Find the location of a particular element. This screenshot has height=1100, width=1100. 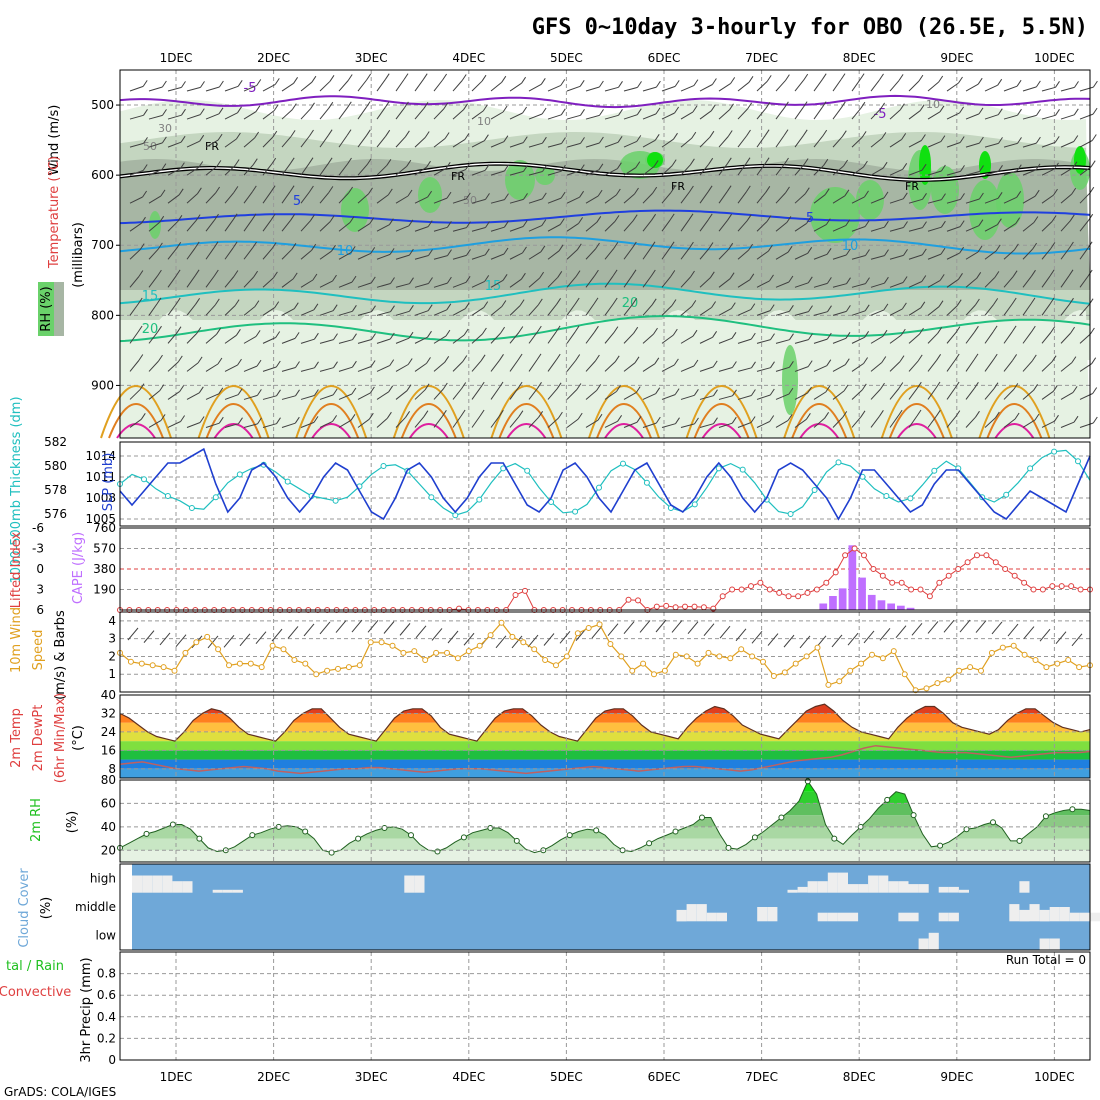

rh-moist-cell is located at coordinates (985, 210).